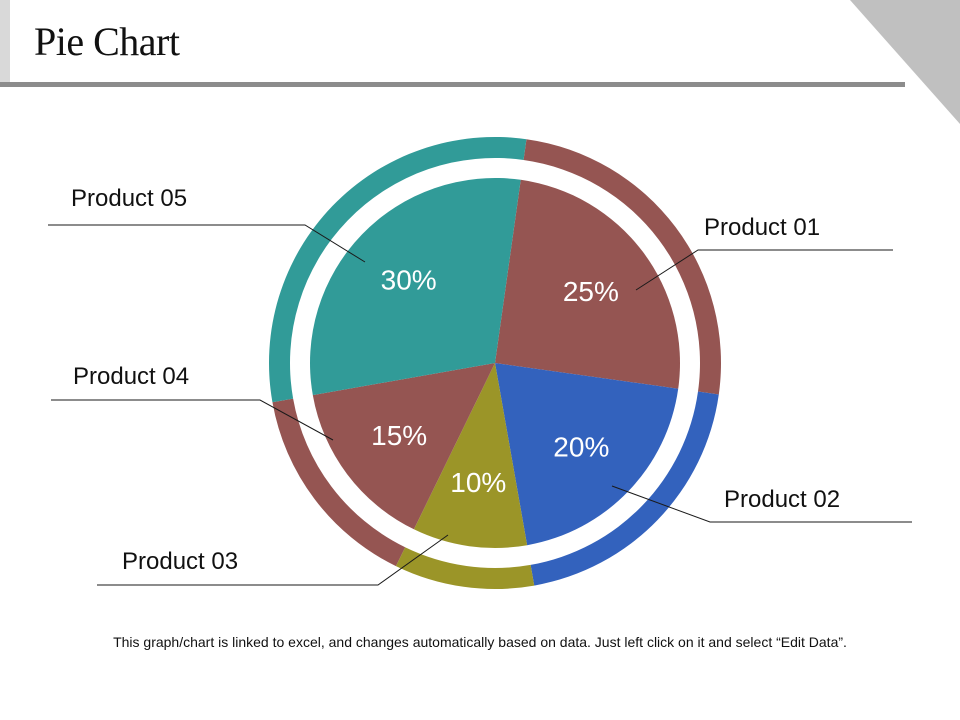 The width and height of the screenshot is (960, 720). Describe the element at coordinates (452, 84) in the screenshot. I see `header-divider` at that location.